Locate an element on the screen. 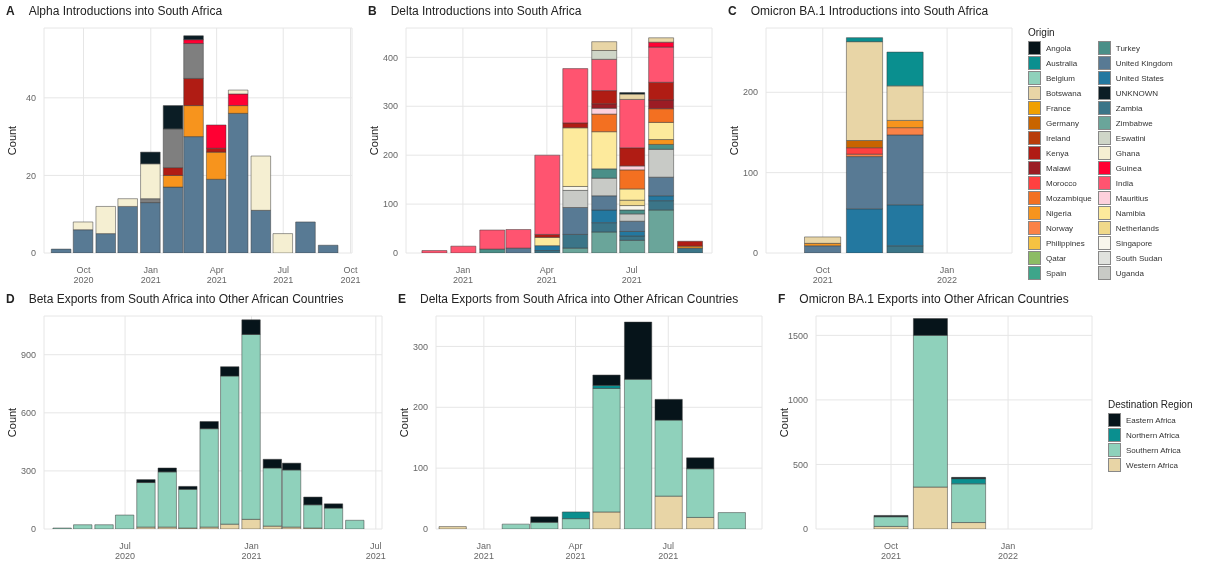 Image resolution: width=1208 pixels, height=561 pixels. legend-label: Zambia is located at coordinates (1129, 108).